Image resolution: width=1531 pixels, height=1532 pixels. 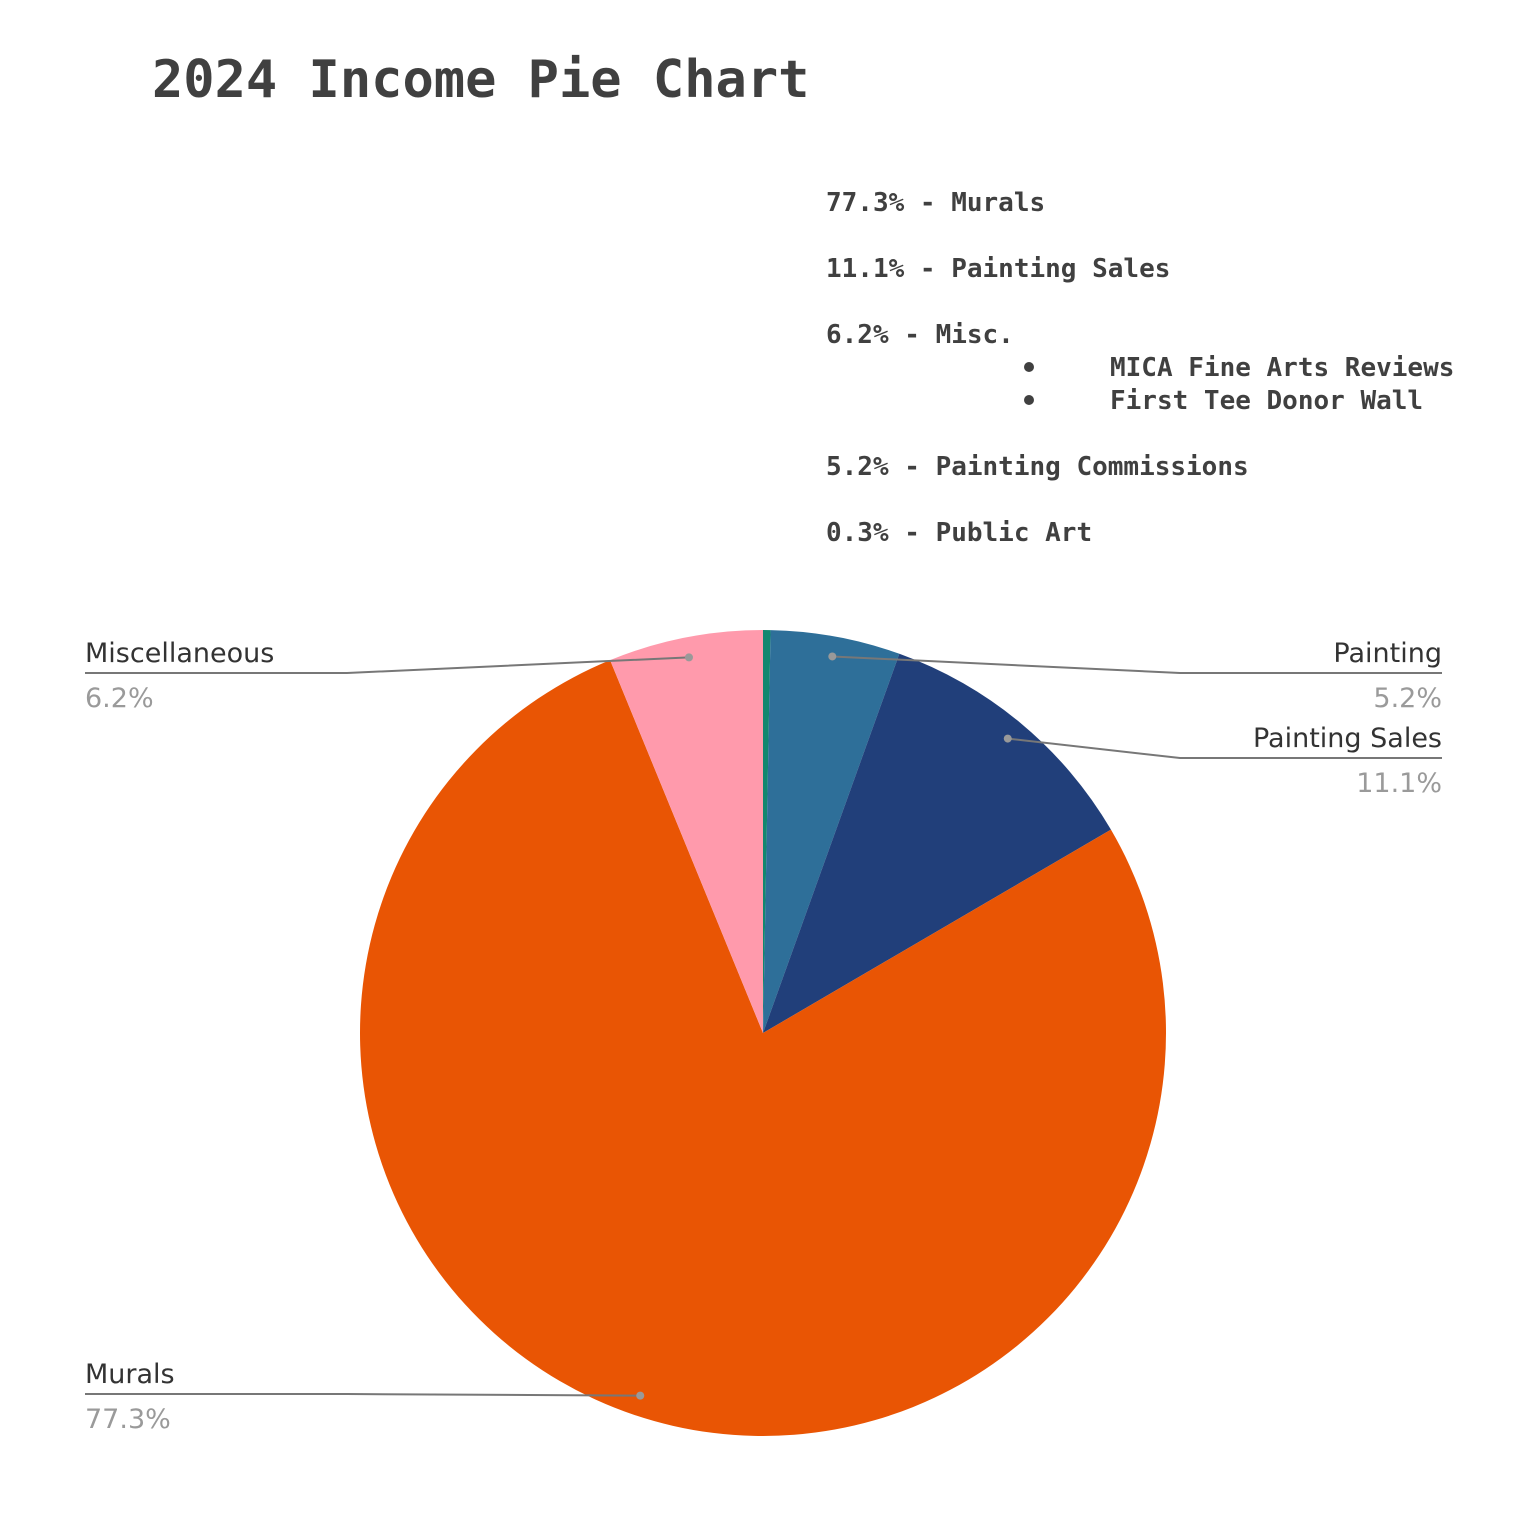 What do you see at coordinates (480, 80) in the screenshot?
I see `chart-title: 2024 Income Pie Chart` at bounding box center [480, 80].